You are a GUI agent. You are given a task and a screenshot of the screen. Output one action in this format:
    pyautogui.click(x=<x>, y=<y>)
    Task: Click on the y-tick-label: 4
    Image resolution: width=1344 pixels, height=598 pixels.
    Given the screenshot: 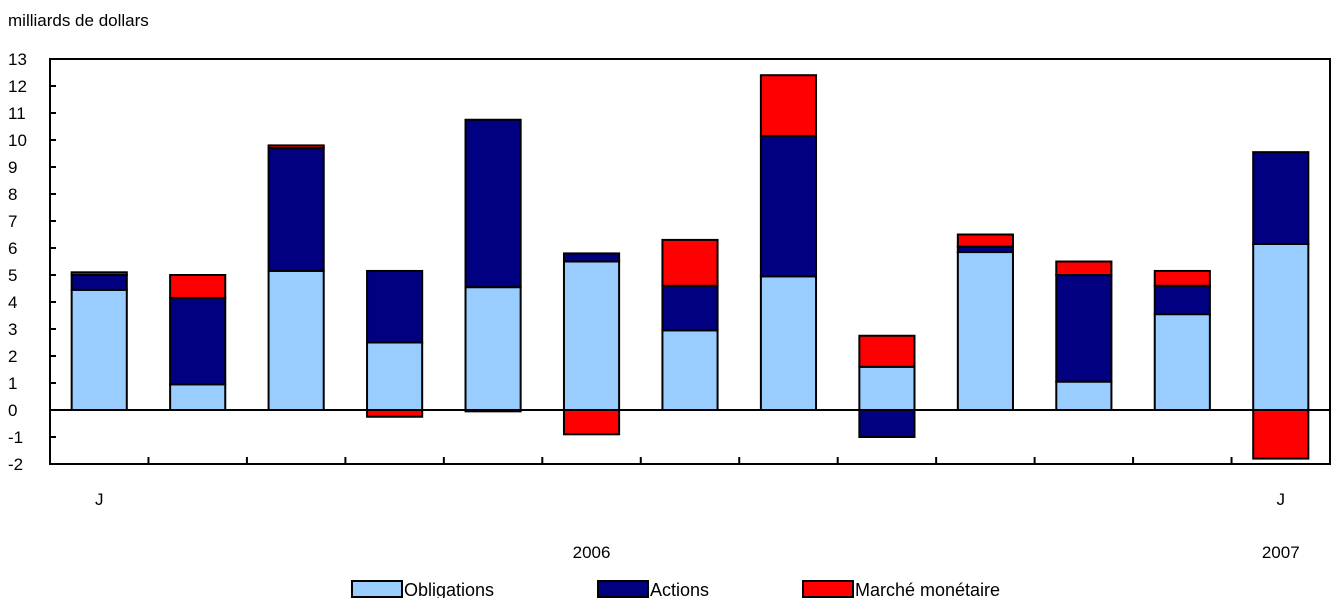 What is the action you would take?
    pyautogui.click(x=12, y=302)
    